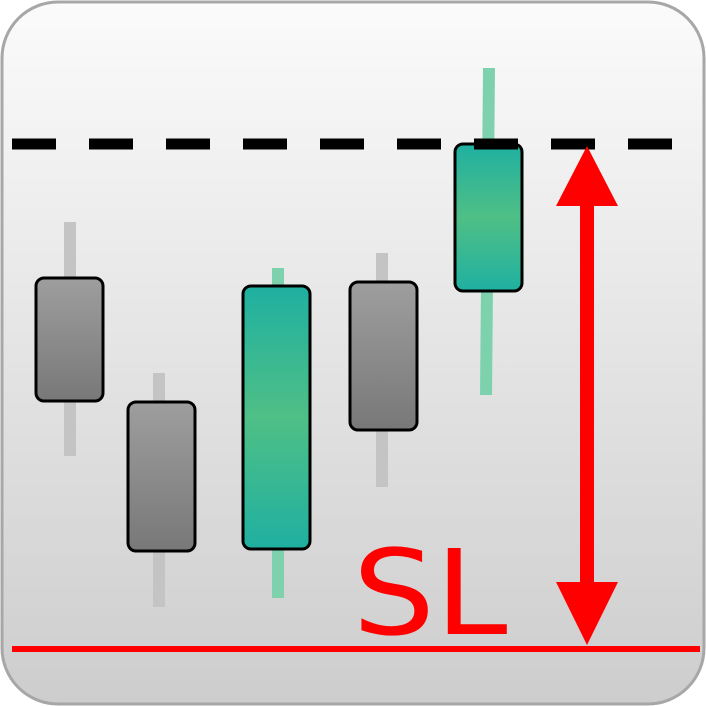 The height and width of the screenshot is (706, 706). What do you see at coordinates (356, 649) in the screenshot?
I see `stop-loss-line` at bounding box center [356, 649].